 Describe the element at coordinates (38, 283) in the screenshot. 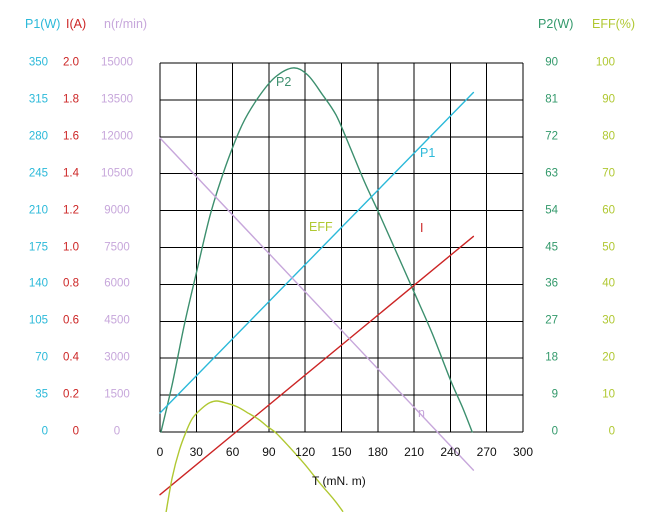

I see `P1-axis-tick-140: 140` at that location.